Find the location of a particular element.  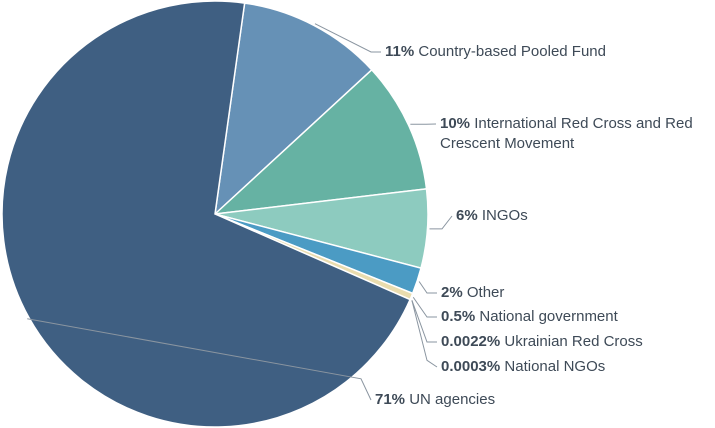

slice-label: 0.5% National government is located at coordinates (571, 317).